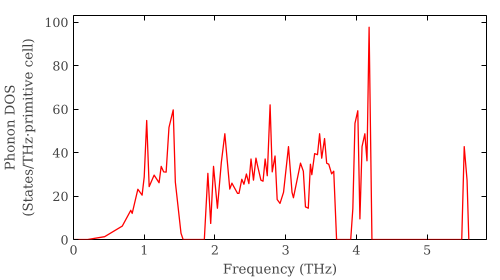 This screenshot has width=500, height=280. Describe the element at coordinates (60, 110) in the screenshot. I see `y-tick-label: 60` at that location.